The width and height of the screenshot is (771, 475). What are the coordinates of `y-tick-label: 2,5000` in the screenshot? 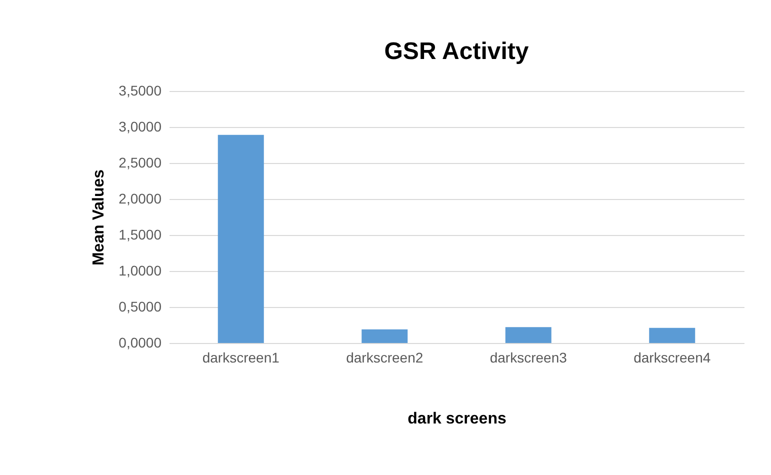 It's located at (140, 162).